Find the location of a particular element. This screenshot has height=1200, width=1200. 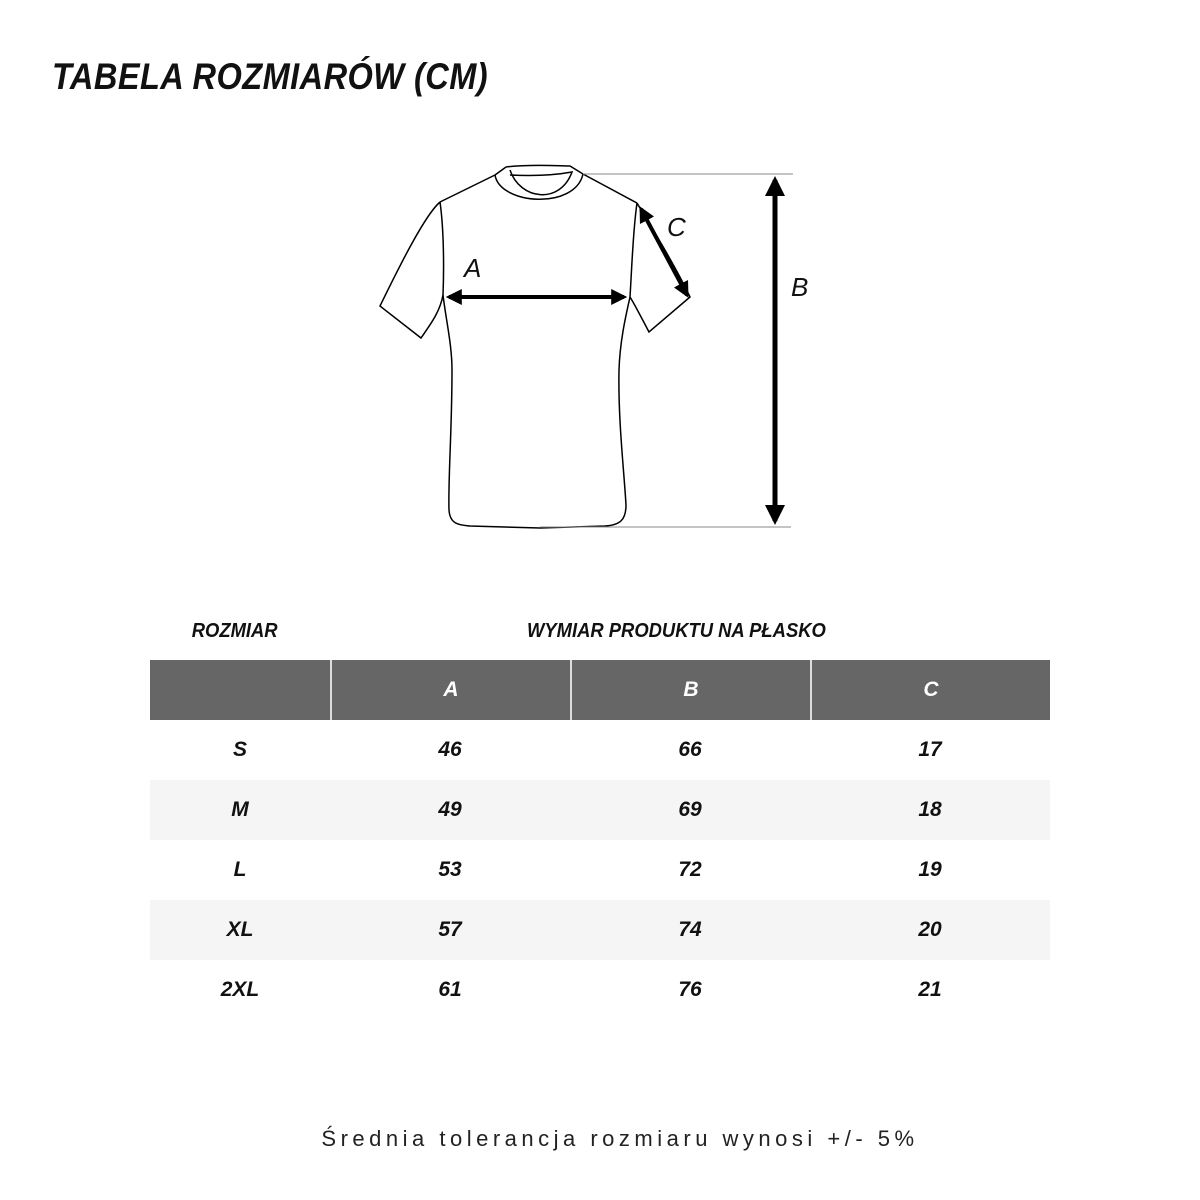

label-b: B is located at coordinates (800, 287).